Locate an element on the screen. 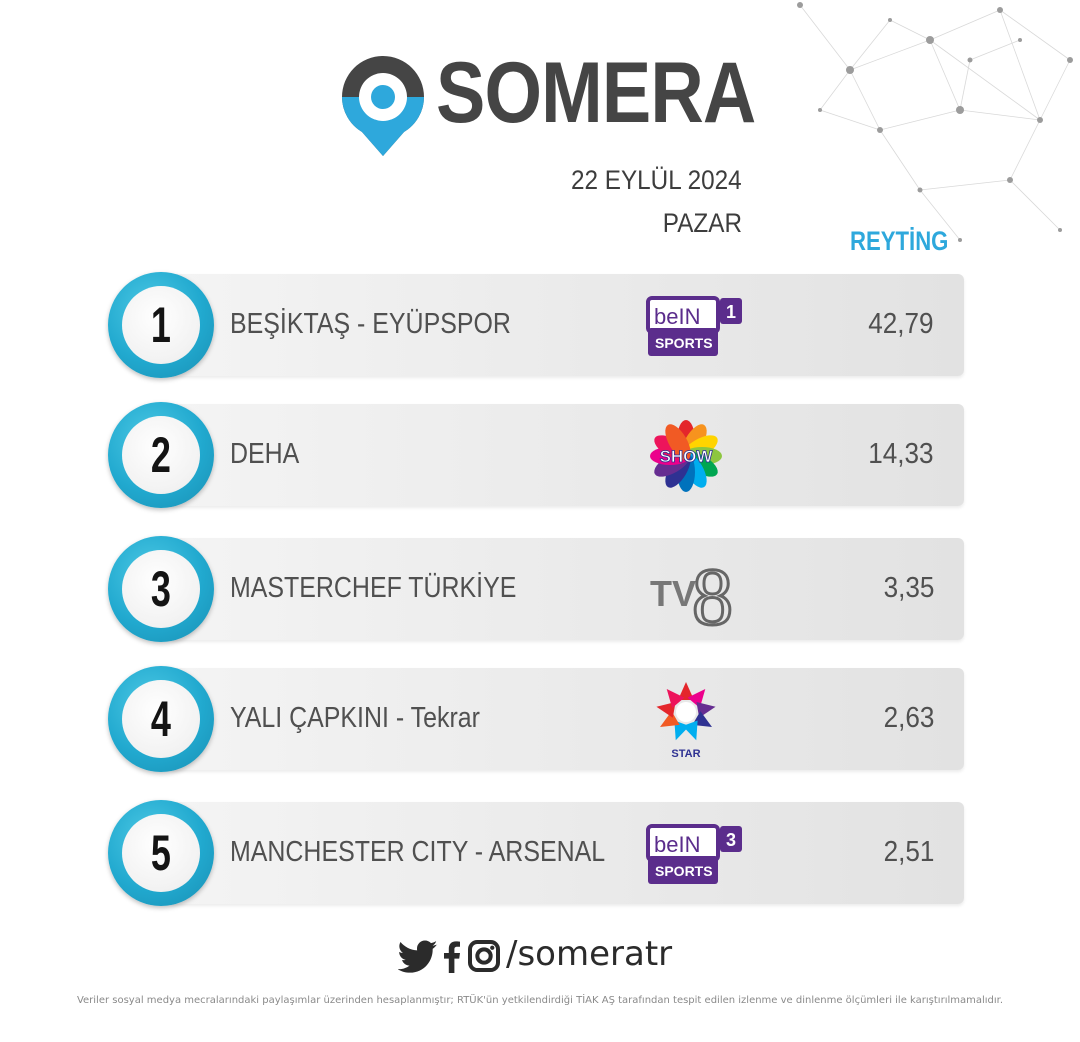  location-pin-icon is located at coordinates (383, 106).